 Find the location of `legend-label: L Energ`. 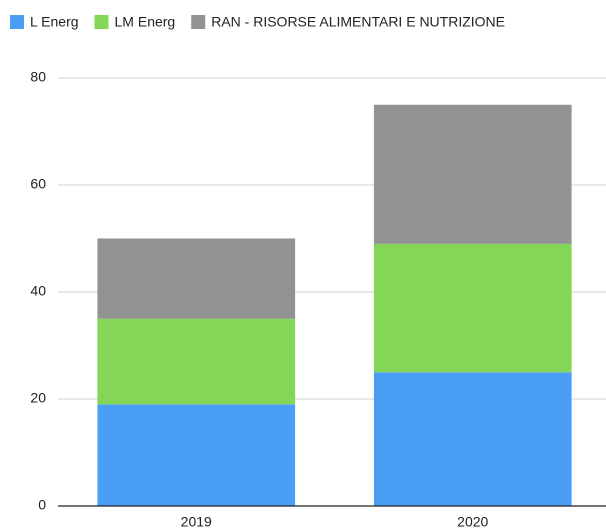

legend-label: L Energ is located at coordinates (54, 22).